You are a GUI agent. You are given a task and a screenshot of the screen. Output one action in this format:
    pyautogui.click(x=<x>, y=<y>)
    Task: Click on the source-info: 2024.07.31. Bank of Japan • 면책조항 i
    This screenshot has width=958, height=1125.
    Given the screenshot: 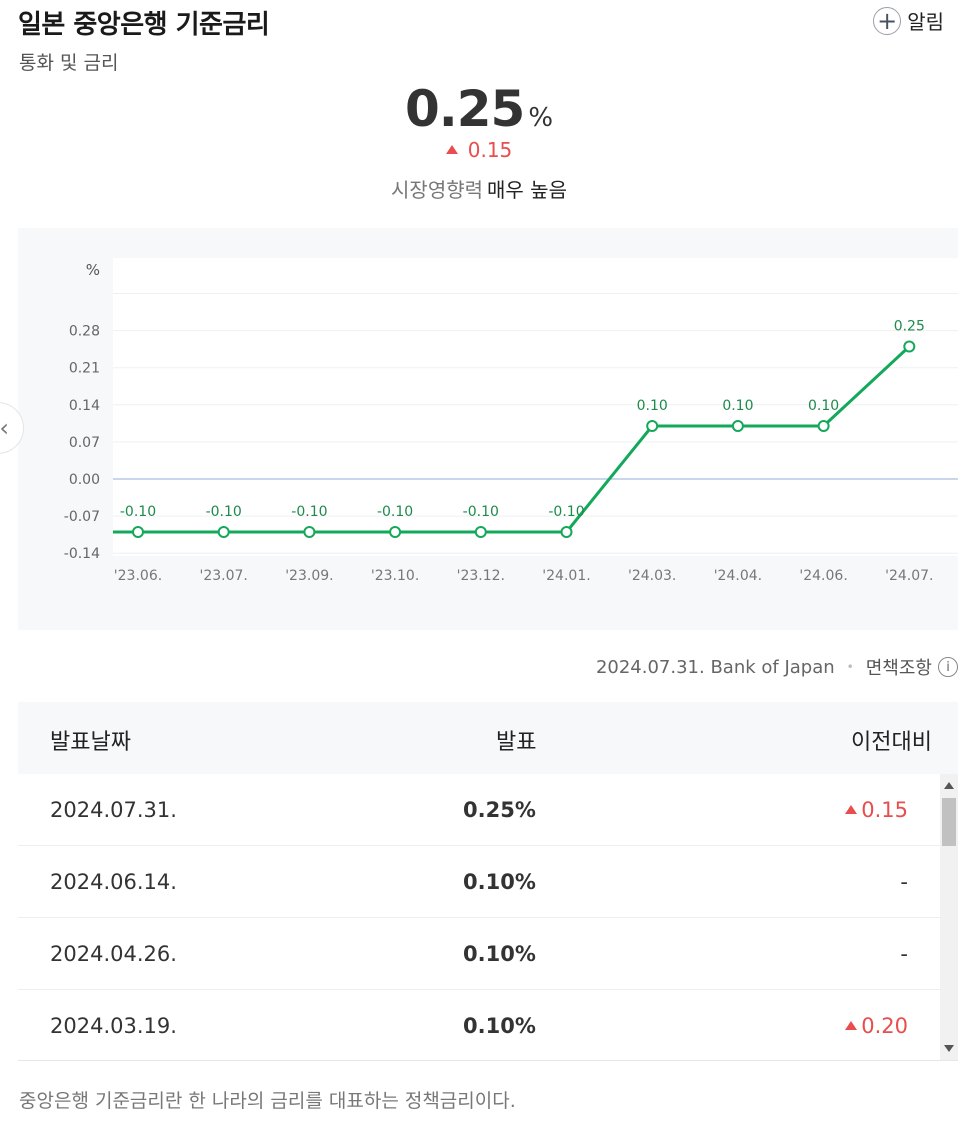 What is the action you would take?
    pyautogui.click(x=777, y=667)
    